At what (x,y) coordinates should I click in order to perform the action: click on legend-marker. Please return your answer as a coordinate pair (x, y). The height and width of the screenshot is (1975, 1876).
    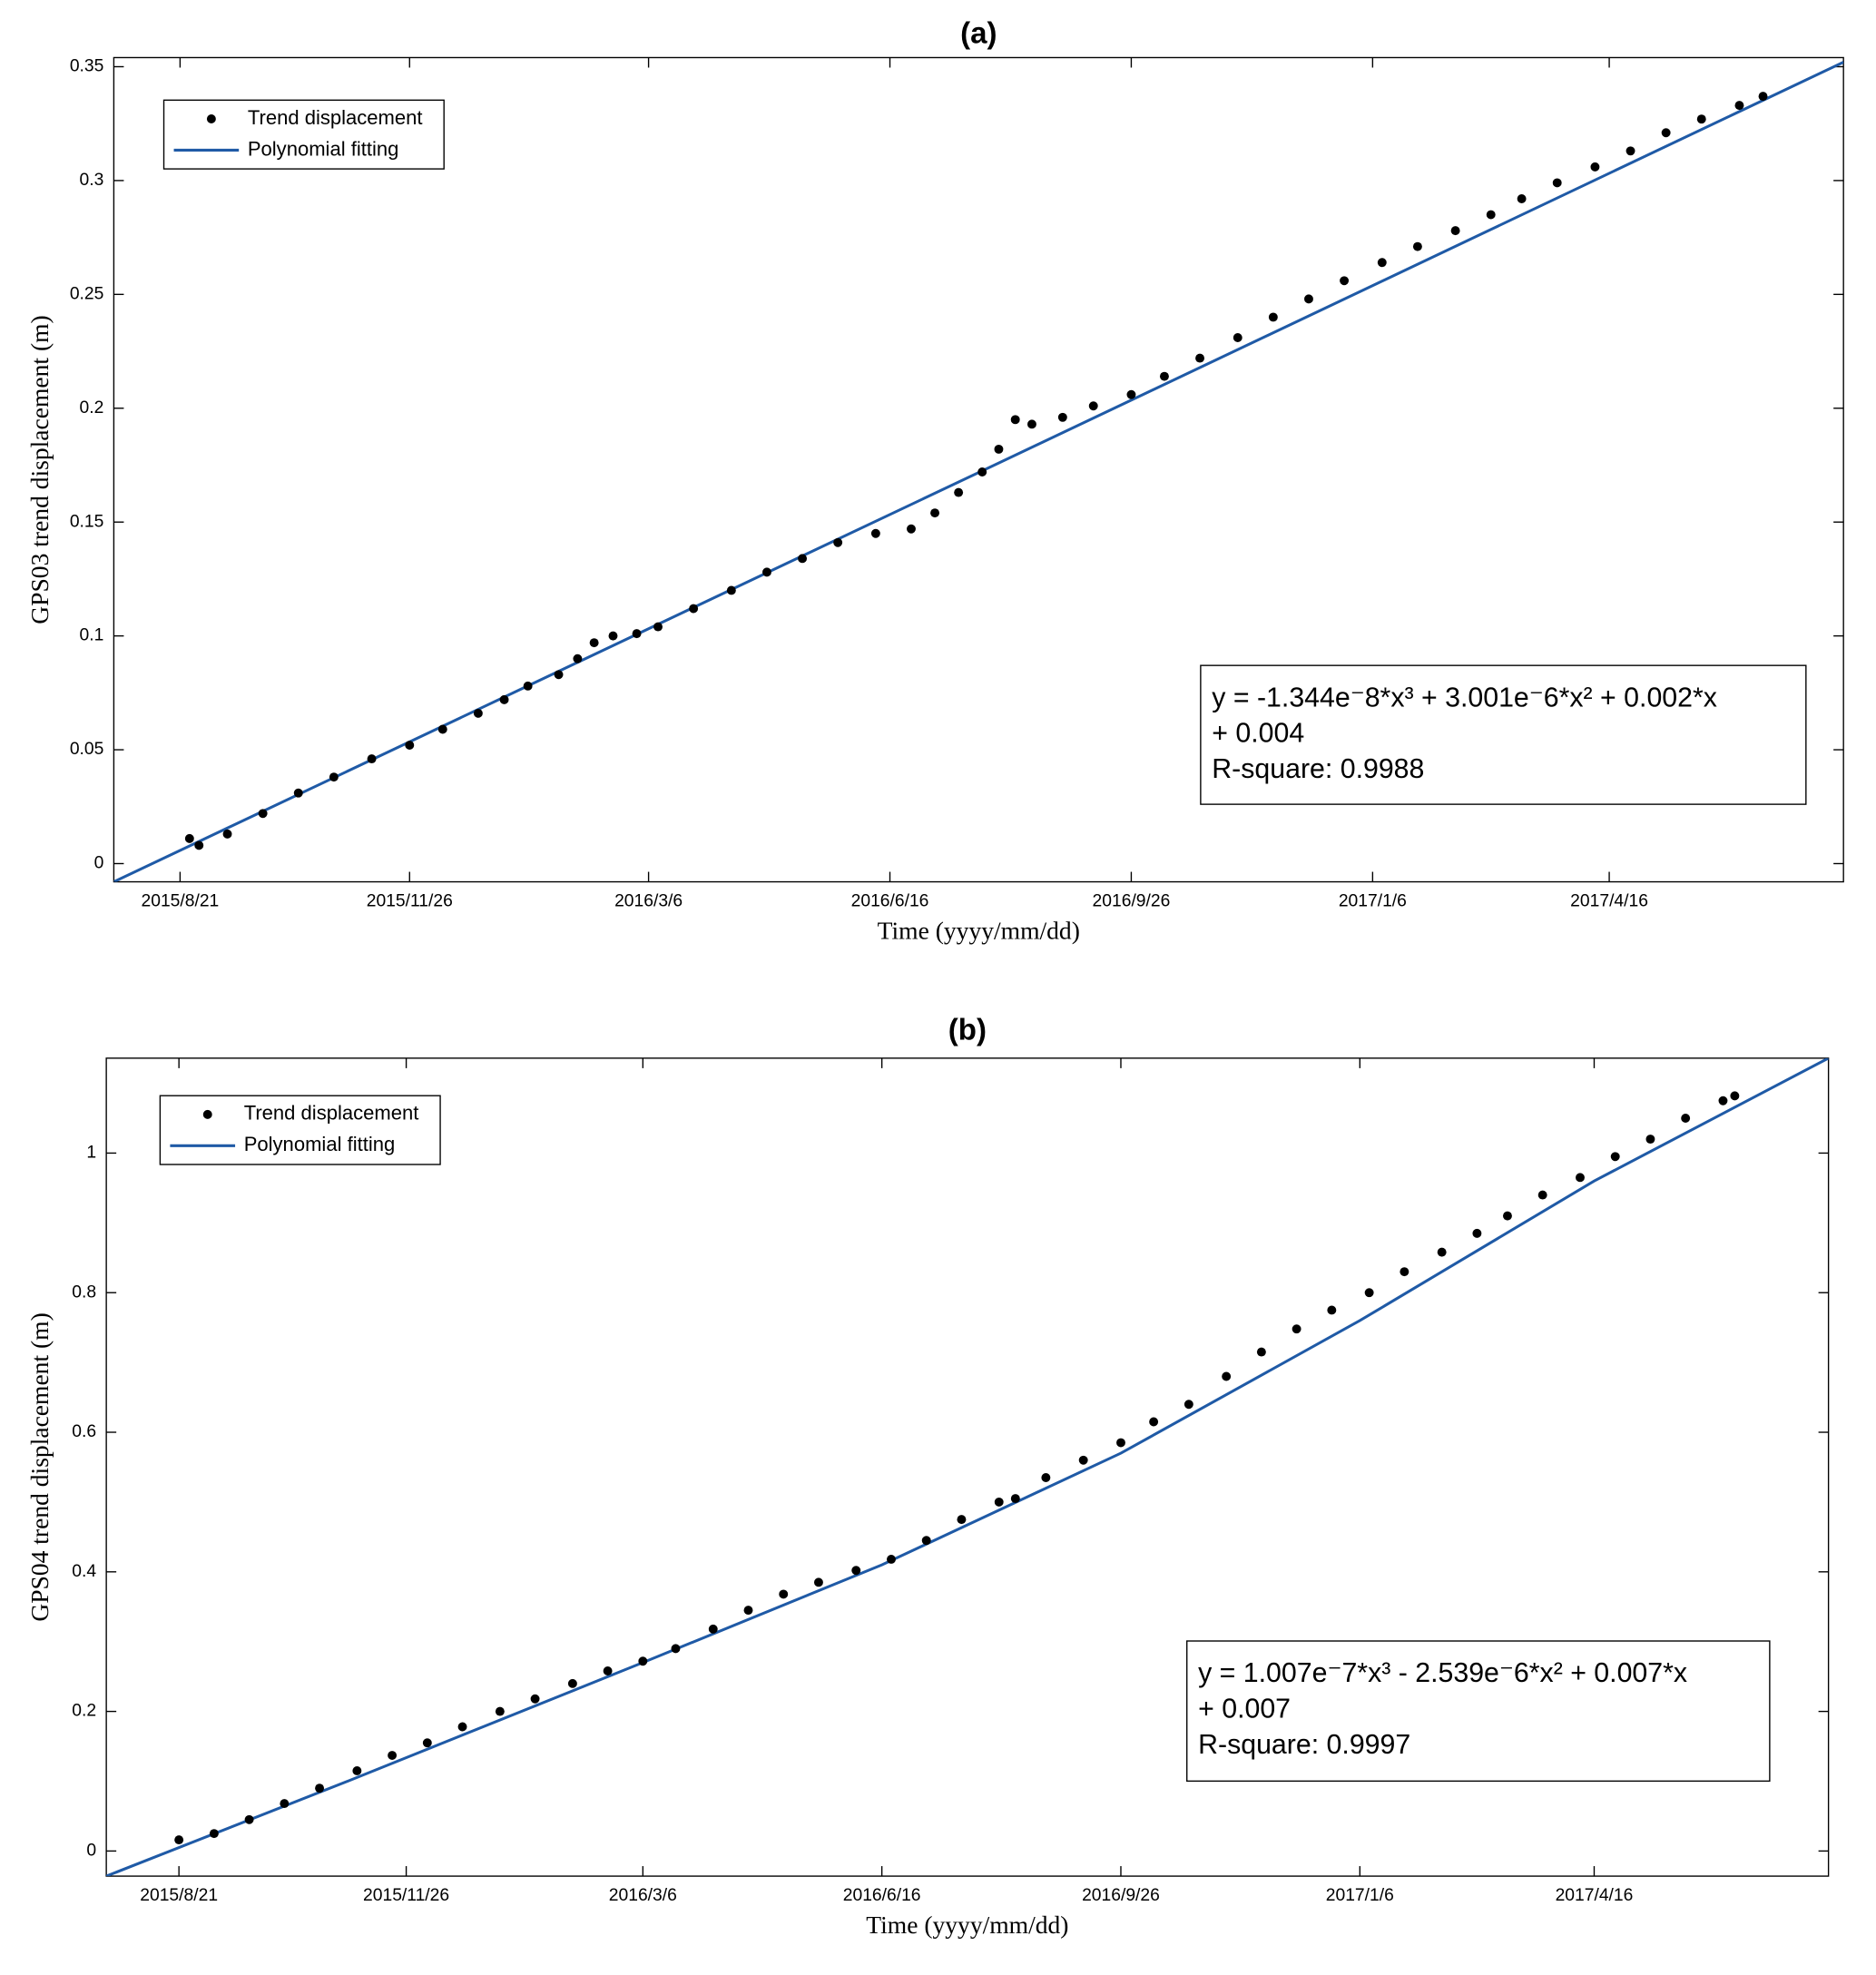
    Looking at the image, I should click on (211, 118).